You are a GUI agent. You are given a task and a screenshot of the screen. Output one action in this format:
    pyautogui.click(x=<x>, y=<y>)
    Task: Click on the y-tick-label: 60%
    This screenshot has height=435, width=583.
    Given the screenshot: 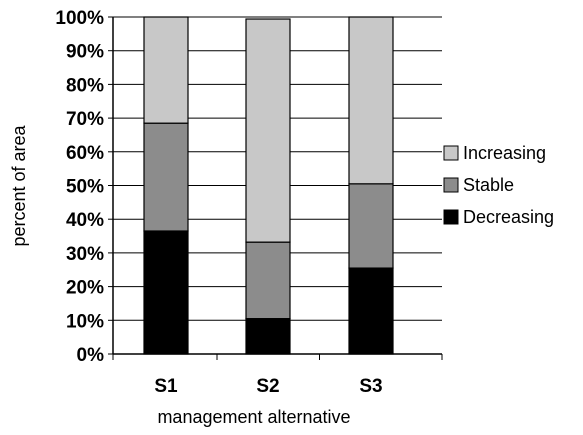 What is the action you would take?
    pyautogui.click(x=85, y=153)
    